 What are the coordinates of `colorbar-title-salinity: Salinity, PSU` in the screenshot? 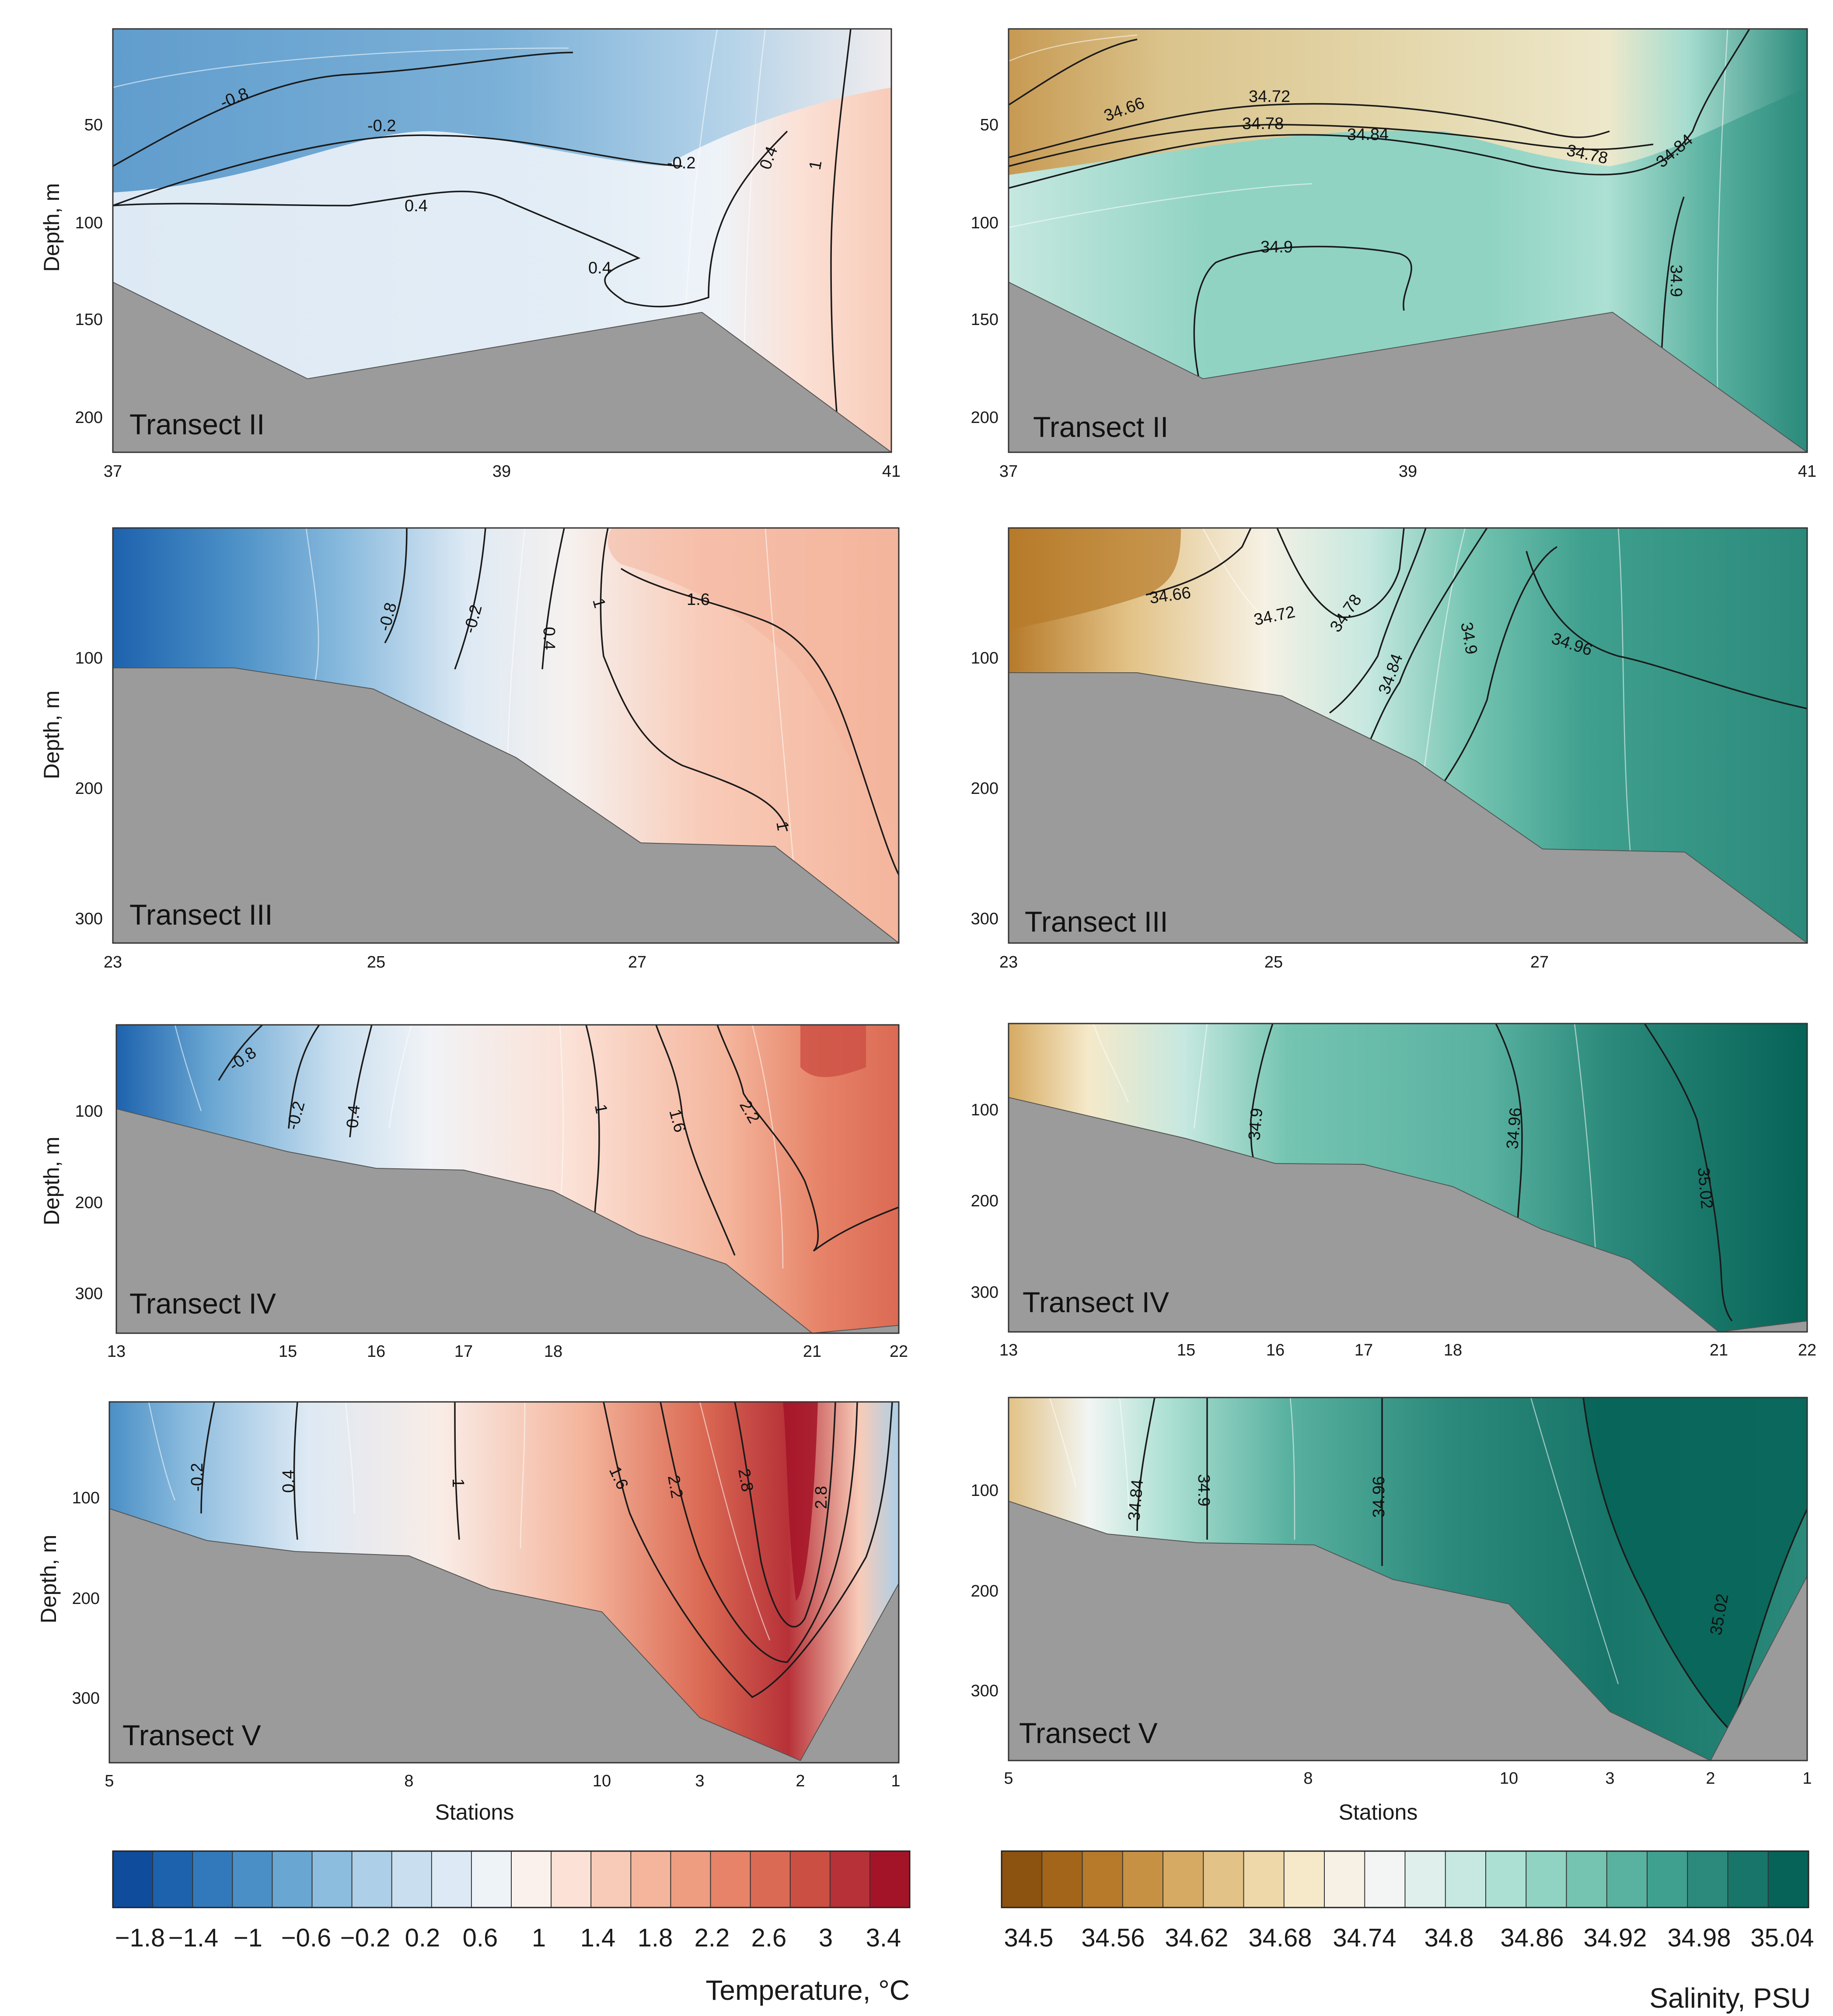 It's located at (1730, 1998).